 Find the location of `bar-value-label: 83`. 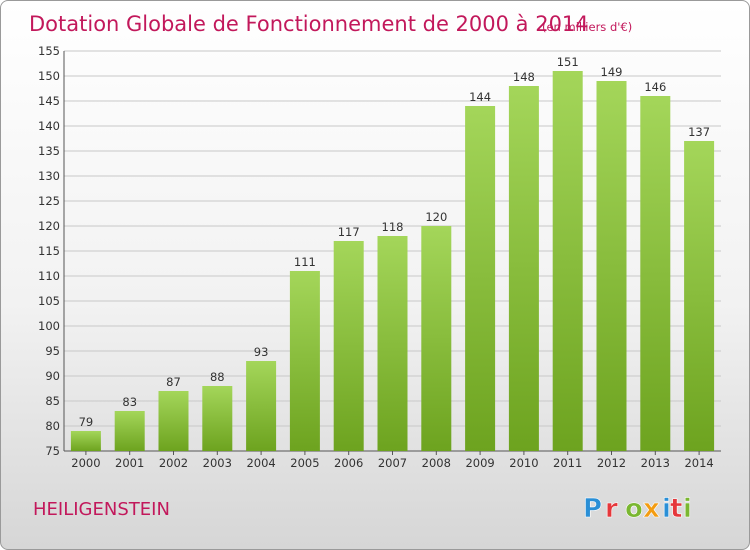

bar-value-label: 83 is located at coordinates (129, 402).